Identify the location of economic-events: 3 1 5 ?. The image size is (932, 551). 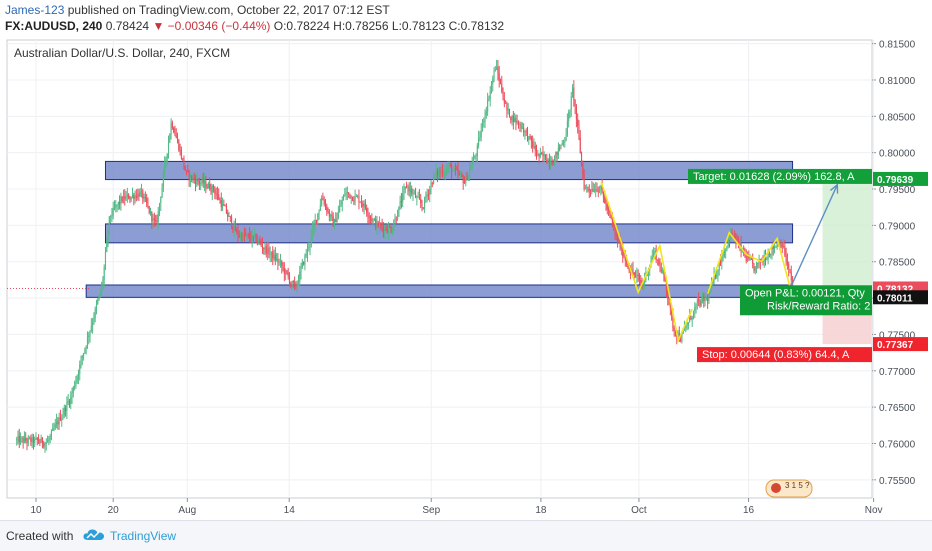
(789, 488).